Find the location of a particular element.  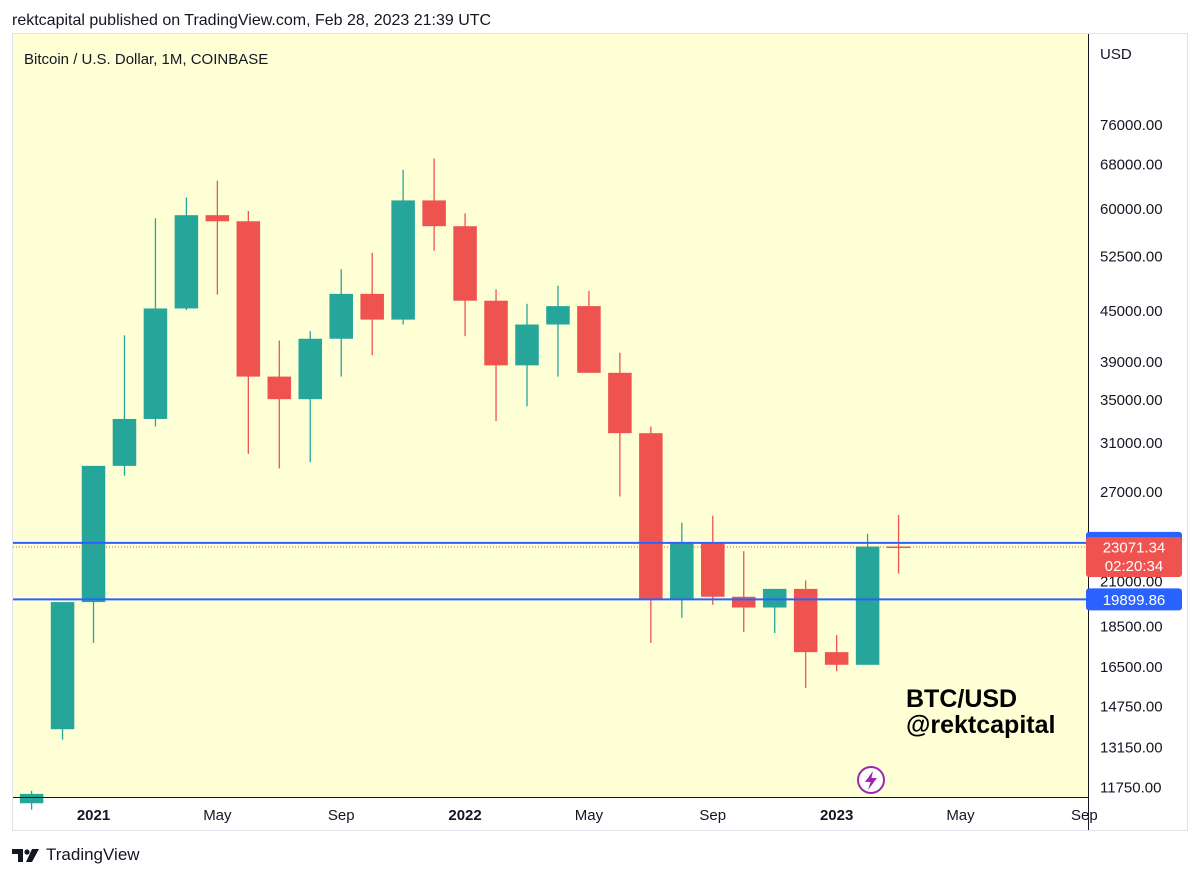

x-tick-label: 2023 is located at coordinates (836, 815).